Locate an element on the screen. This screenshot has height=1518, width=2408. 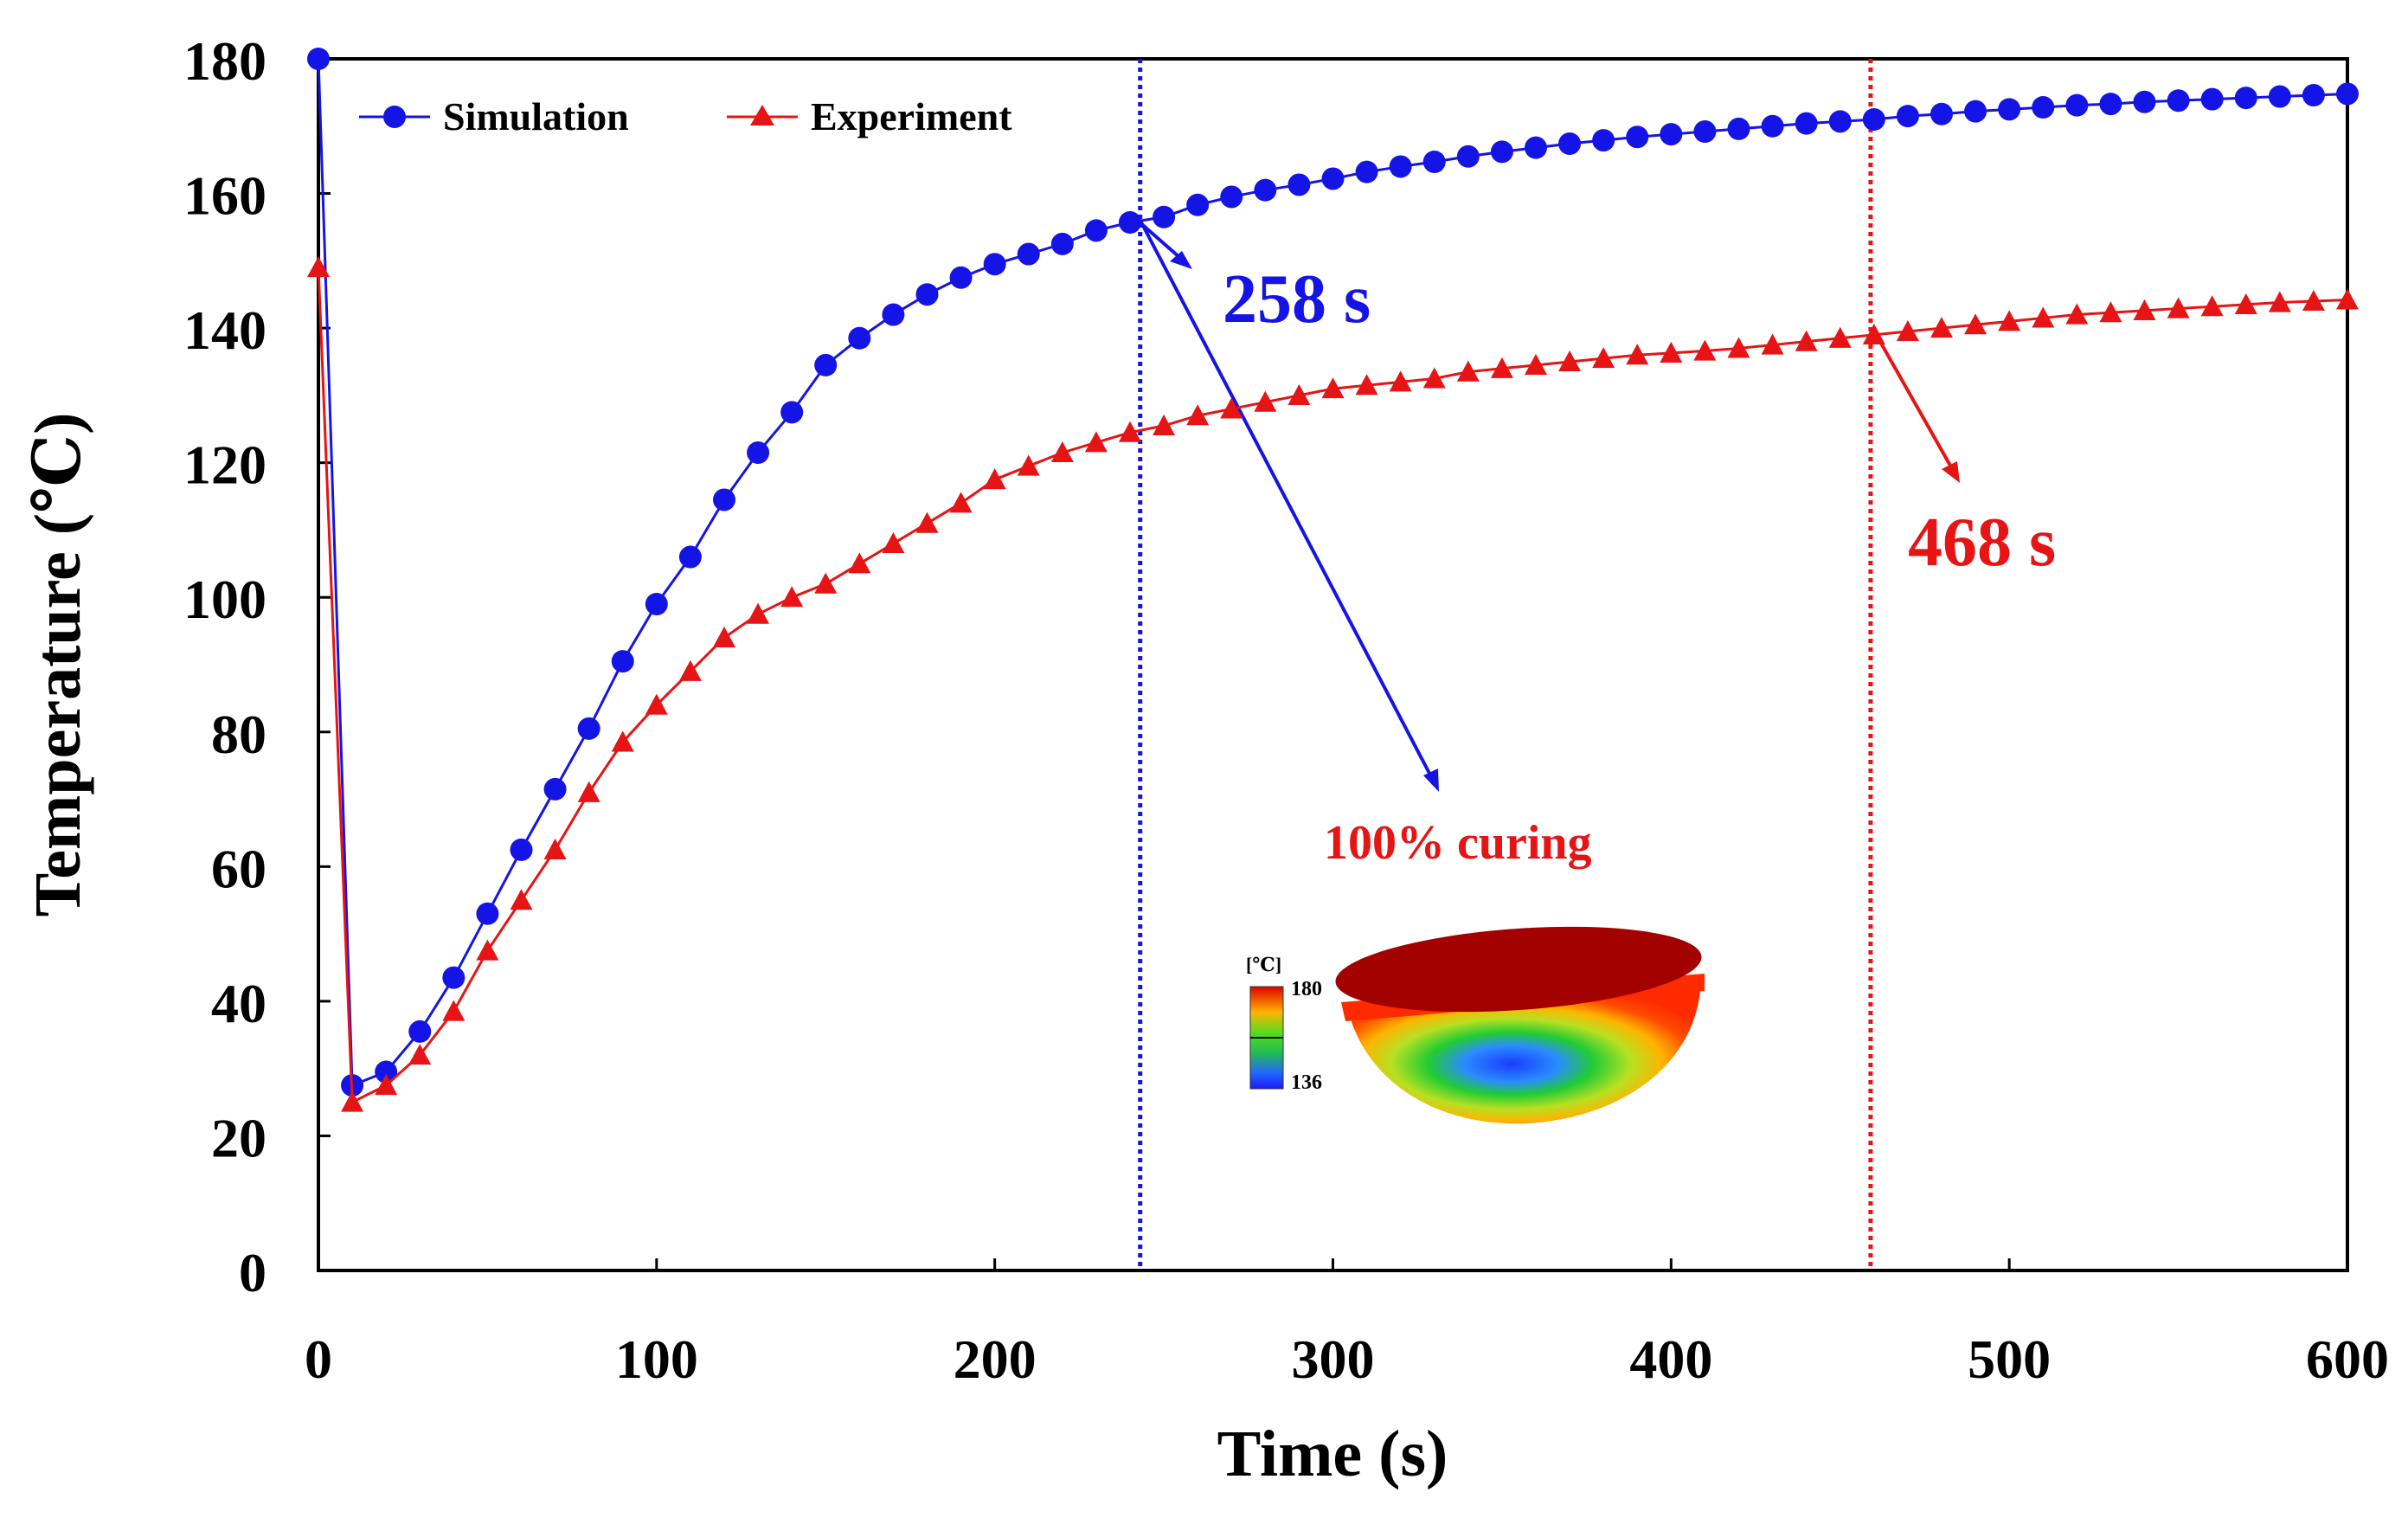
y-tick-label: 140 is located at coordinates (224, 330).